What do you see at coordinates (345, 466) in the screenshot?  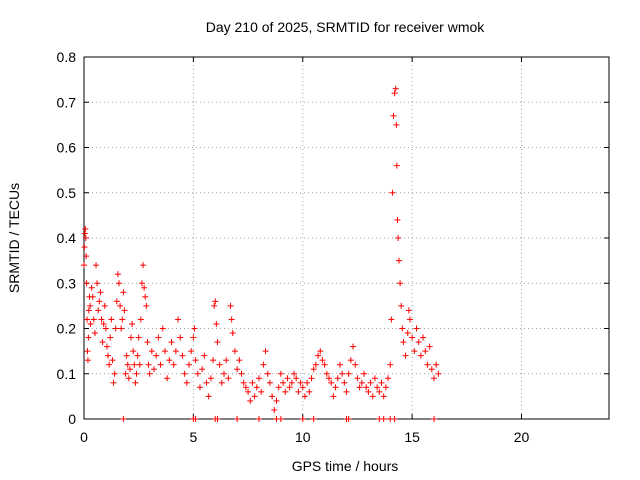 I see `x-axis-label: GPS time / hours` at bounding box center [345, 466].